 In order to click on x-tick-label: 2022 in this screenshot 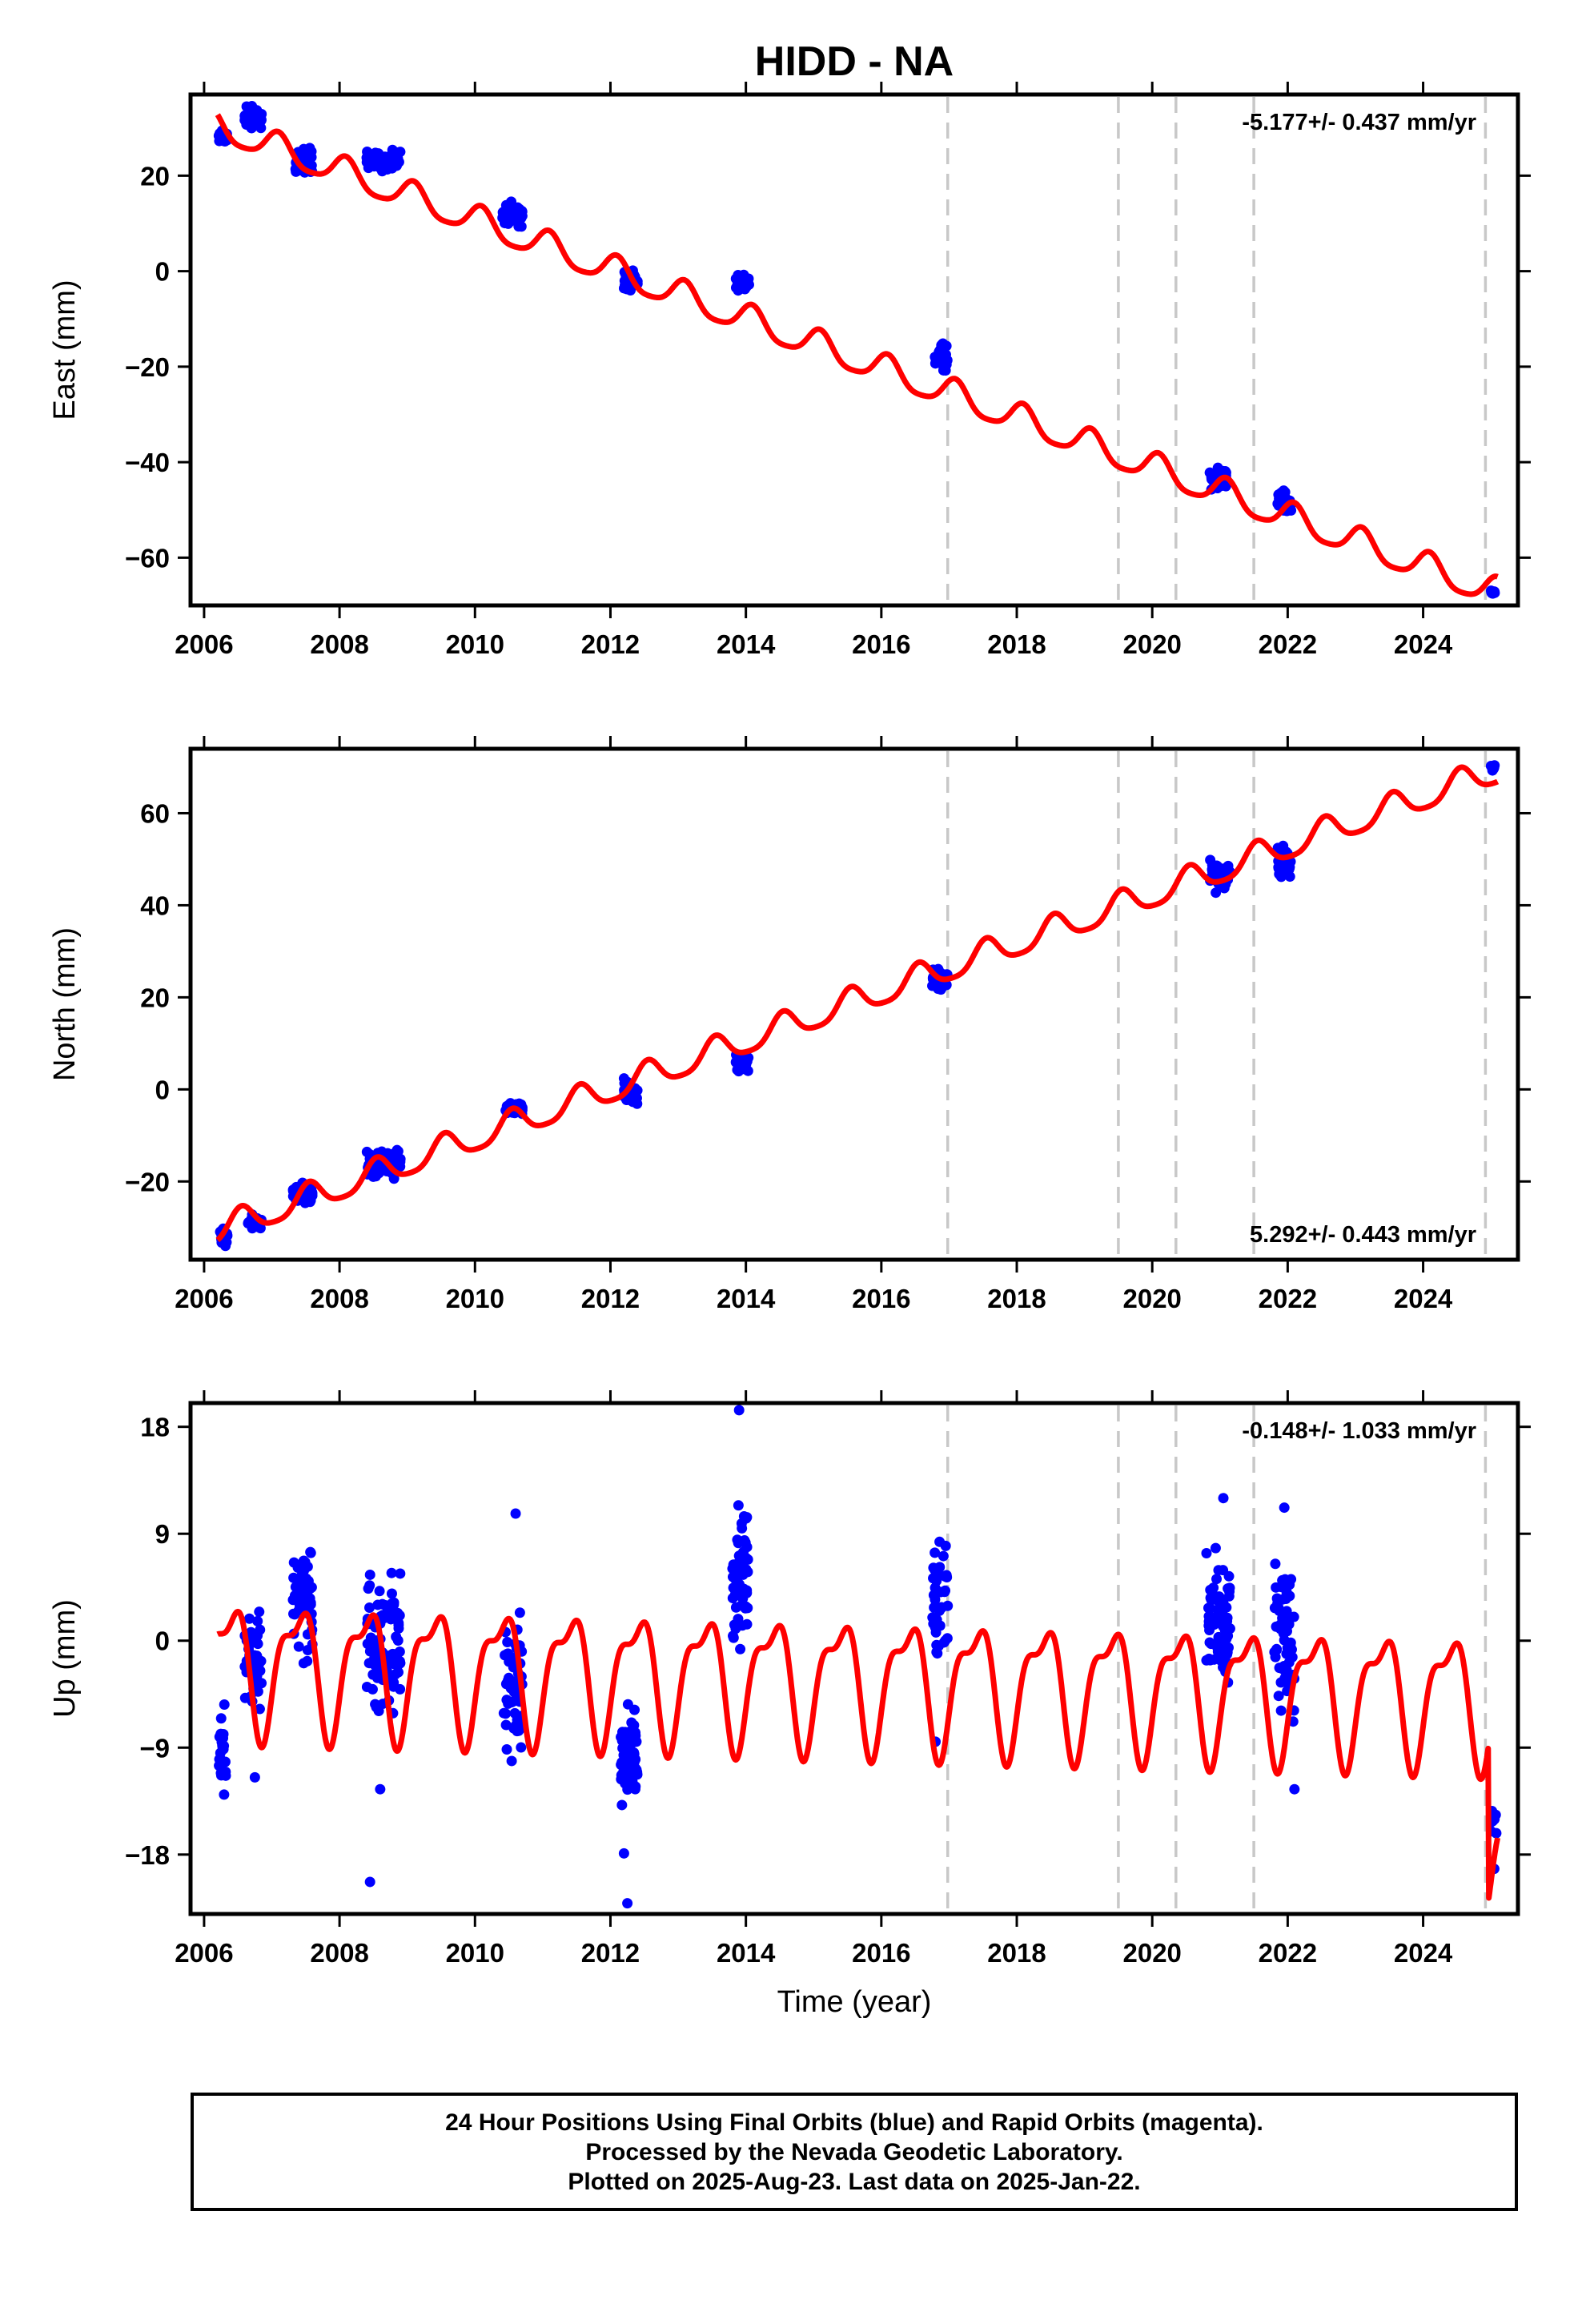, I will do `click(1288, 644)`.